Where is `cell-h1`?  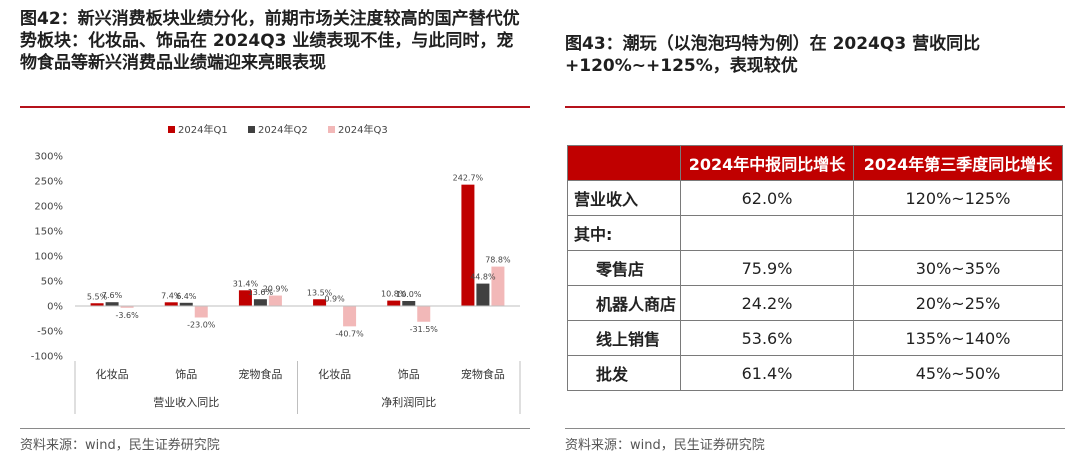 cell-h1 is located at coordinates (767, 233).